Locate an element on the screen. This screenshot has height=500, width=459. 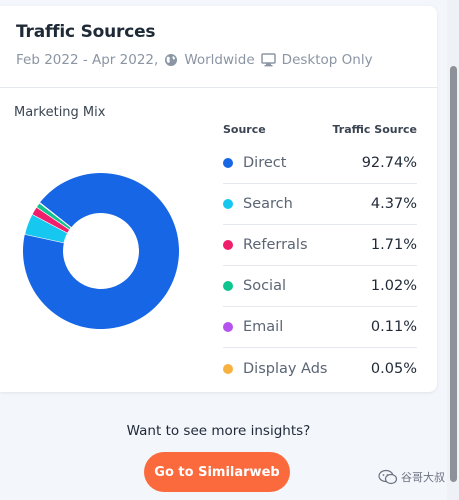
header-traffic-source: Traffic Source is located at coordinates (374, 129).